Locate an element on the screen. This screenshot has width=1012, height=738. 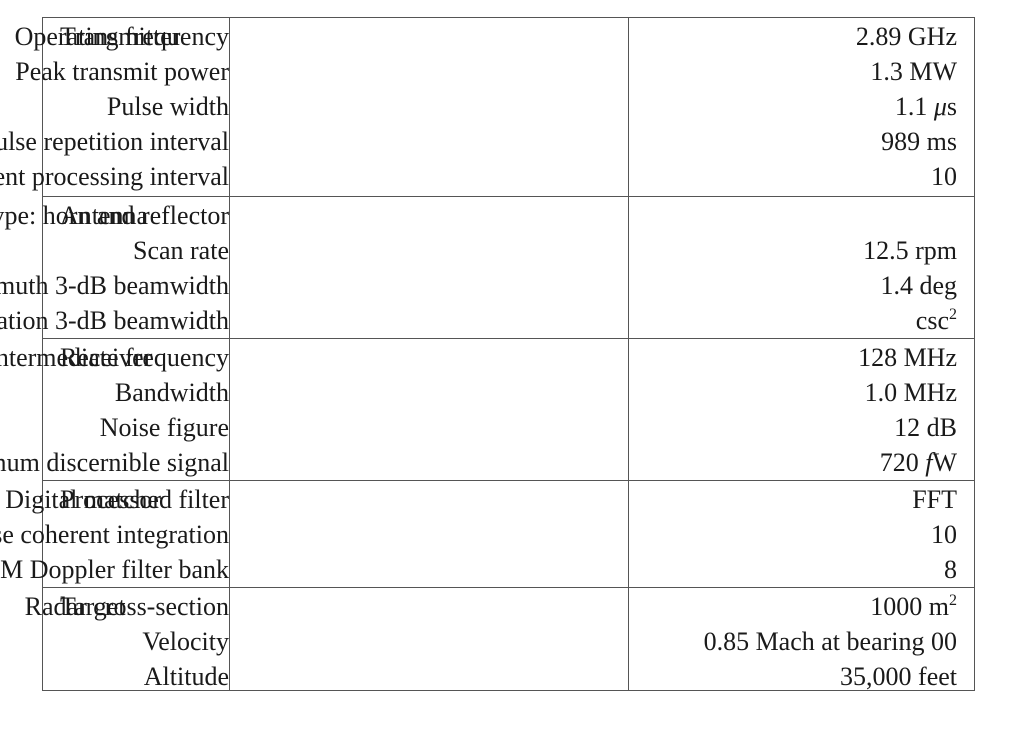
param-value: 989 ms is located at coordinates (919, 141).